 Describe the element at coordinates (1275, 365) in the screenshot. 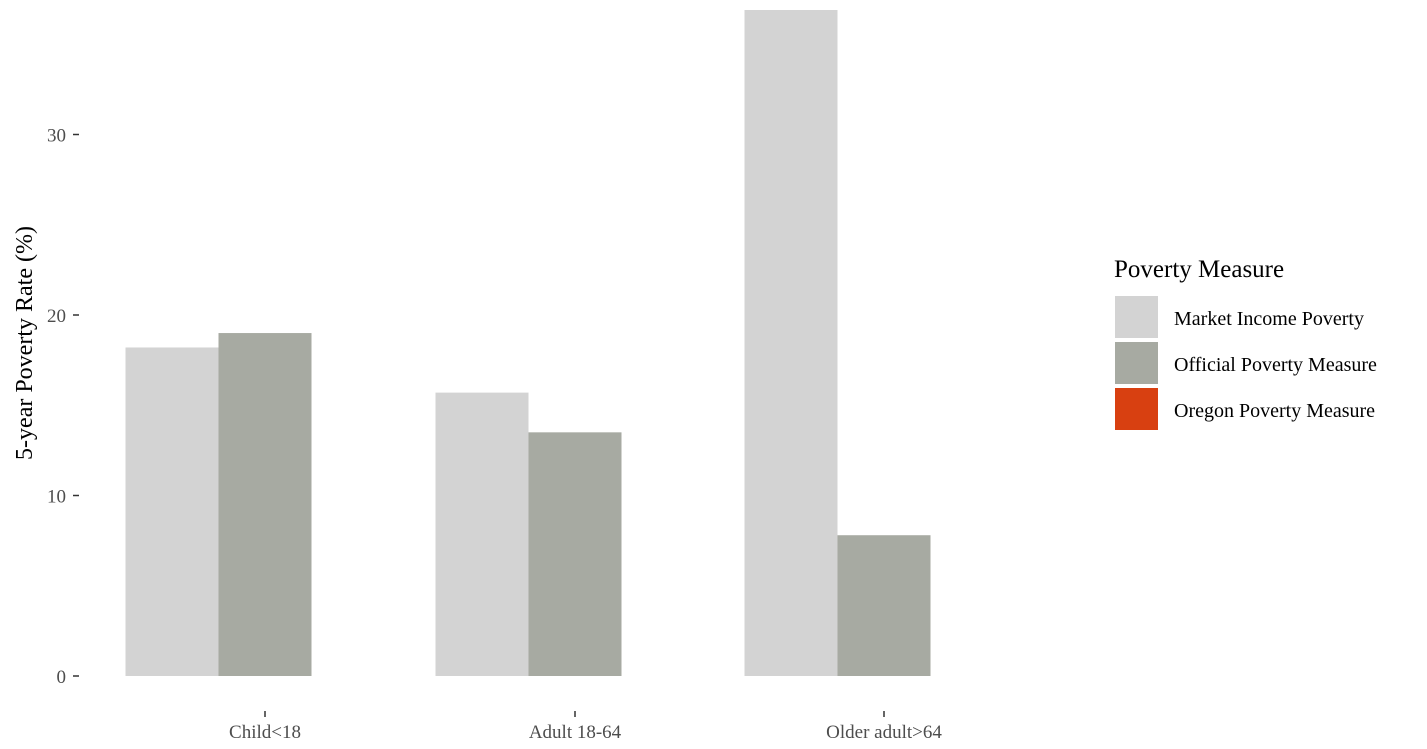

I see `legend-label: Official Poverty Measure` at that location.